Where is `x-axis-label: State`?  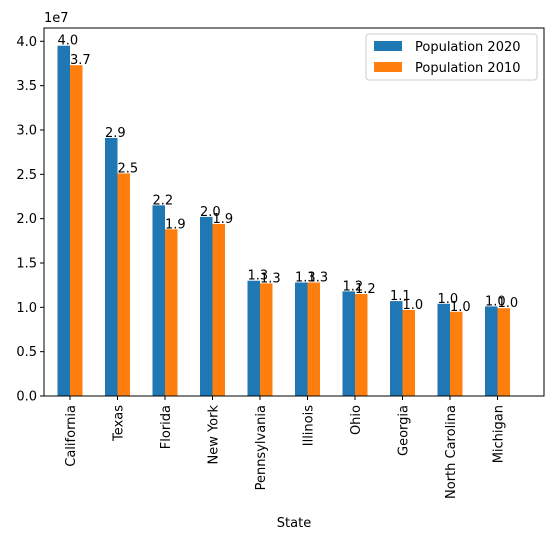 x-axis-label: State is located at coordinates (294, 523).